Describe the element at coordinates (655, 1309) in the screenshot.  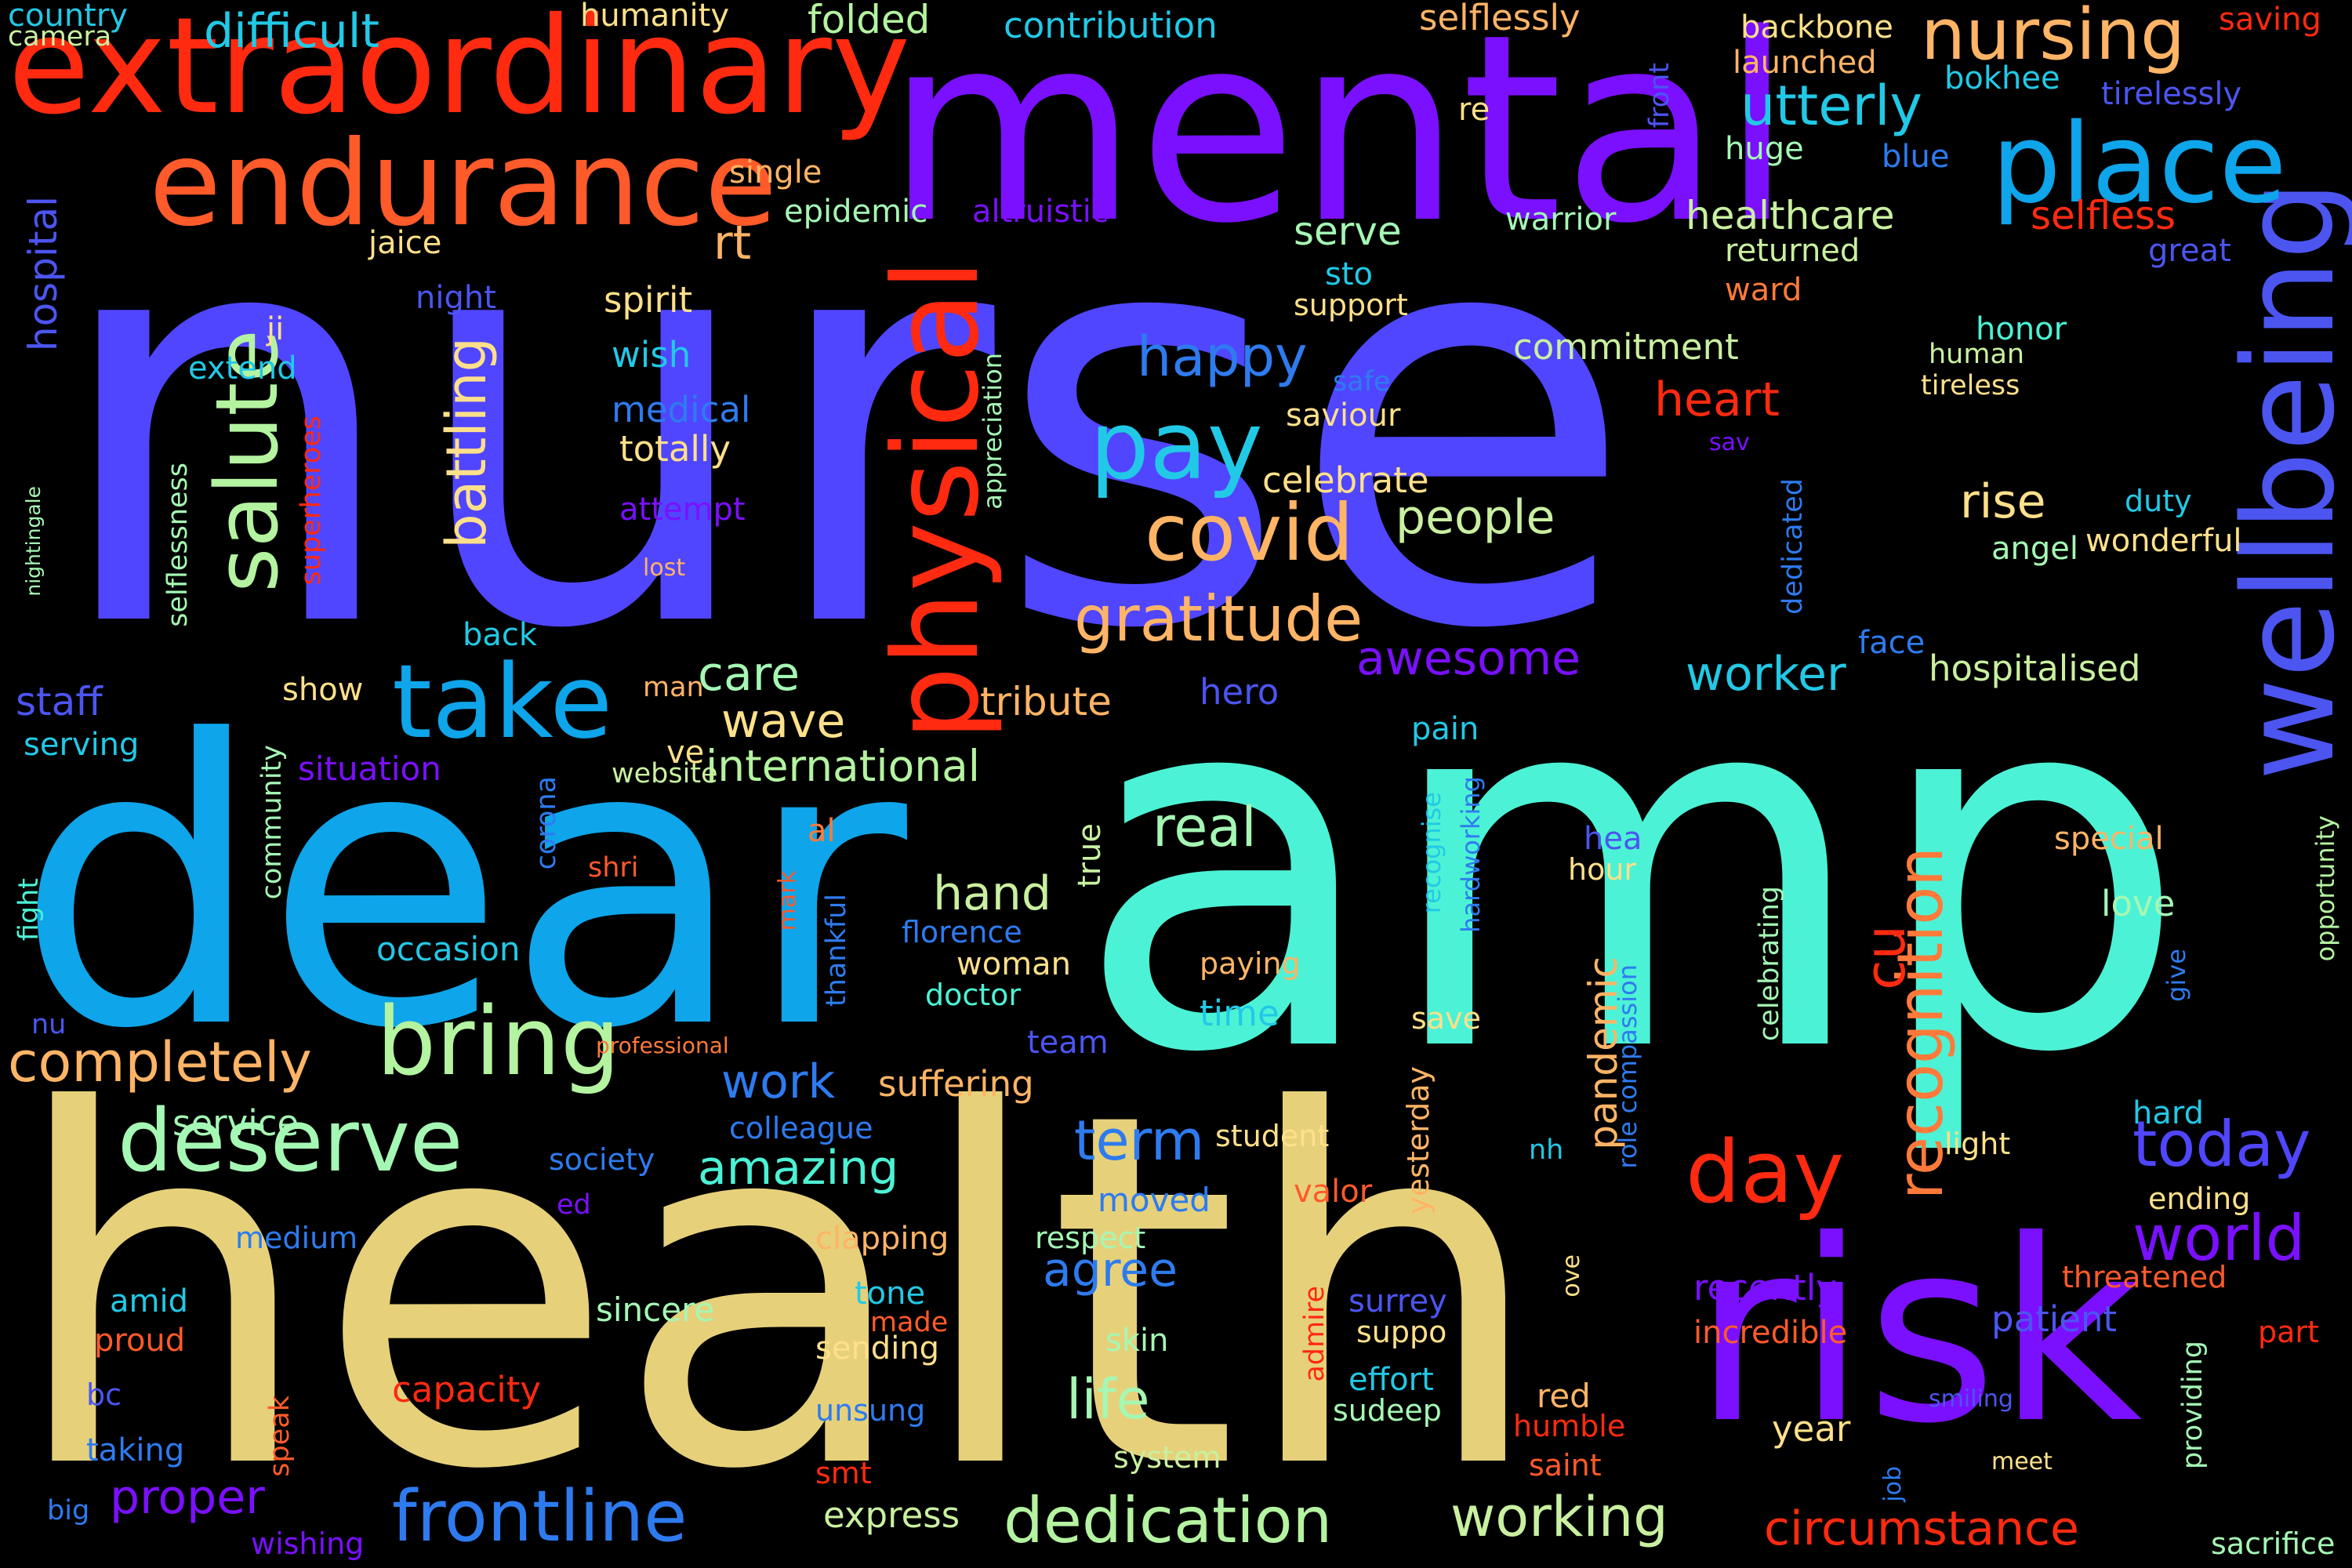
I see `word-sincere: sincere` at that location.